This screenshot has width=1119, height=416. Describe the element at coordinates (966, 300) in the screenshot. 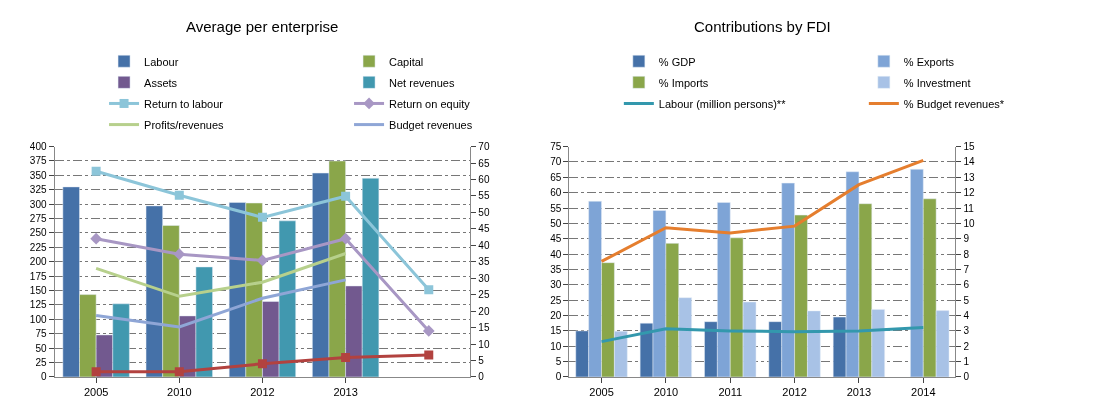

I see `y2-tick-label: 5` at that location.